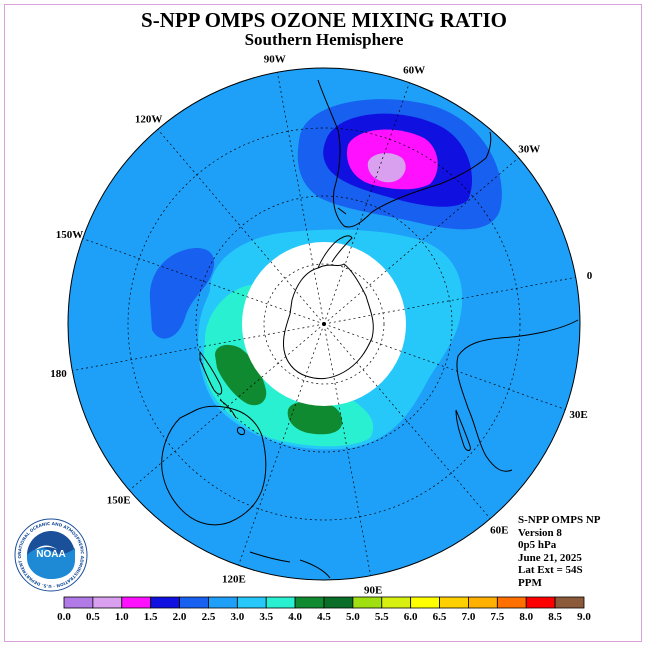 The width and height of the screenshot is (648, 648). I want to click on longitude-label: 0, so click(590, 276).